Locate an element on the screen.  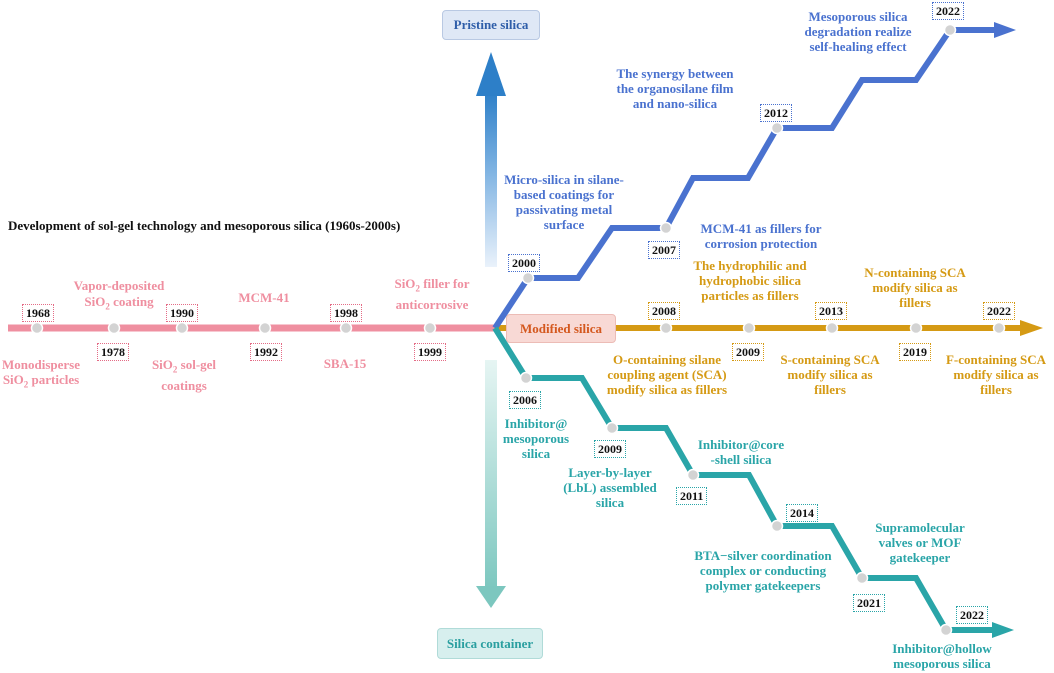
year-badge-2013: 2013 is located at coordinates (831, 311).